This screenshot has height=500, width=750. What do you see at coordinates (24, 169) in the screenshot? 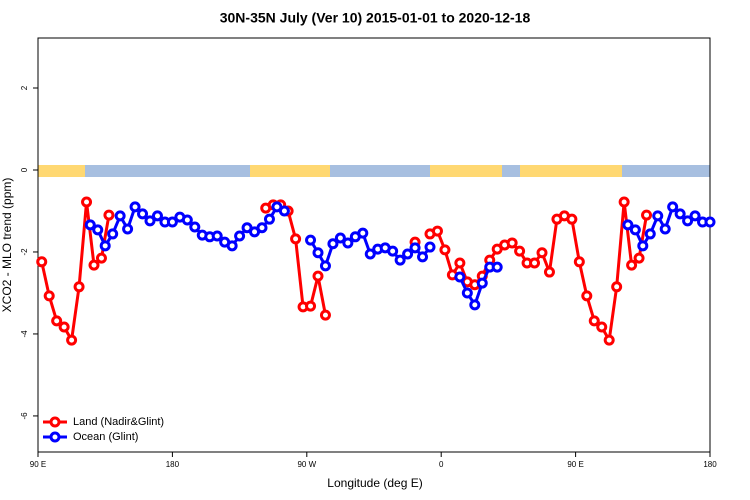
I see `y-tick-label: 0` at bounding box center [24, 169].